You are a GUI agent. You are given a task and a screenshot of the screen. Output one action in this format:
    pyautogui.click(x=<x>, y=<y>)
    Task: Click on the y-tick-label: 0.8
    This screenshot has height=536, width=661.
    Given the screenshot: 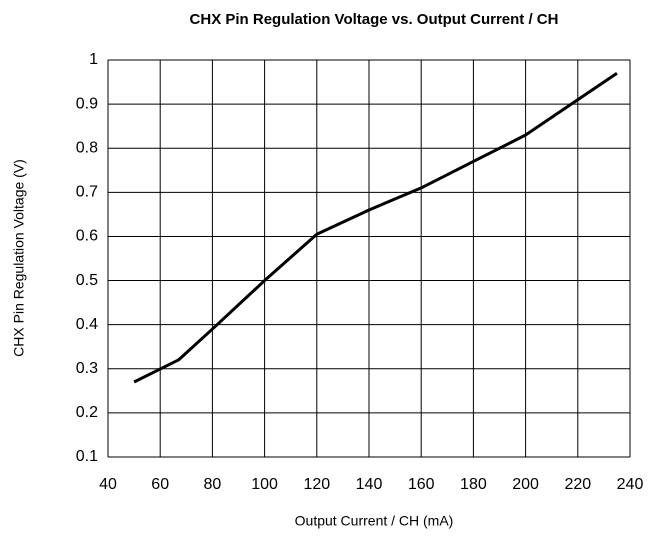 What is the action you would take?
    pyautogui.click(x=87, y=147)
    